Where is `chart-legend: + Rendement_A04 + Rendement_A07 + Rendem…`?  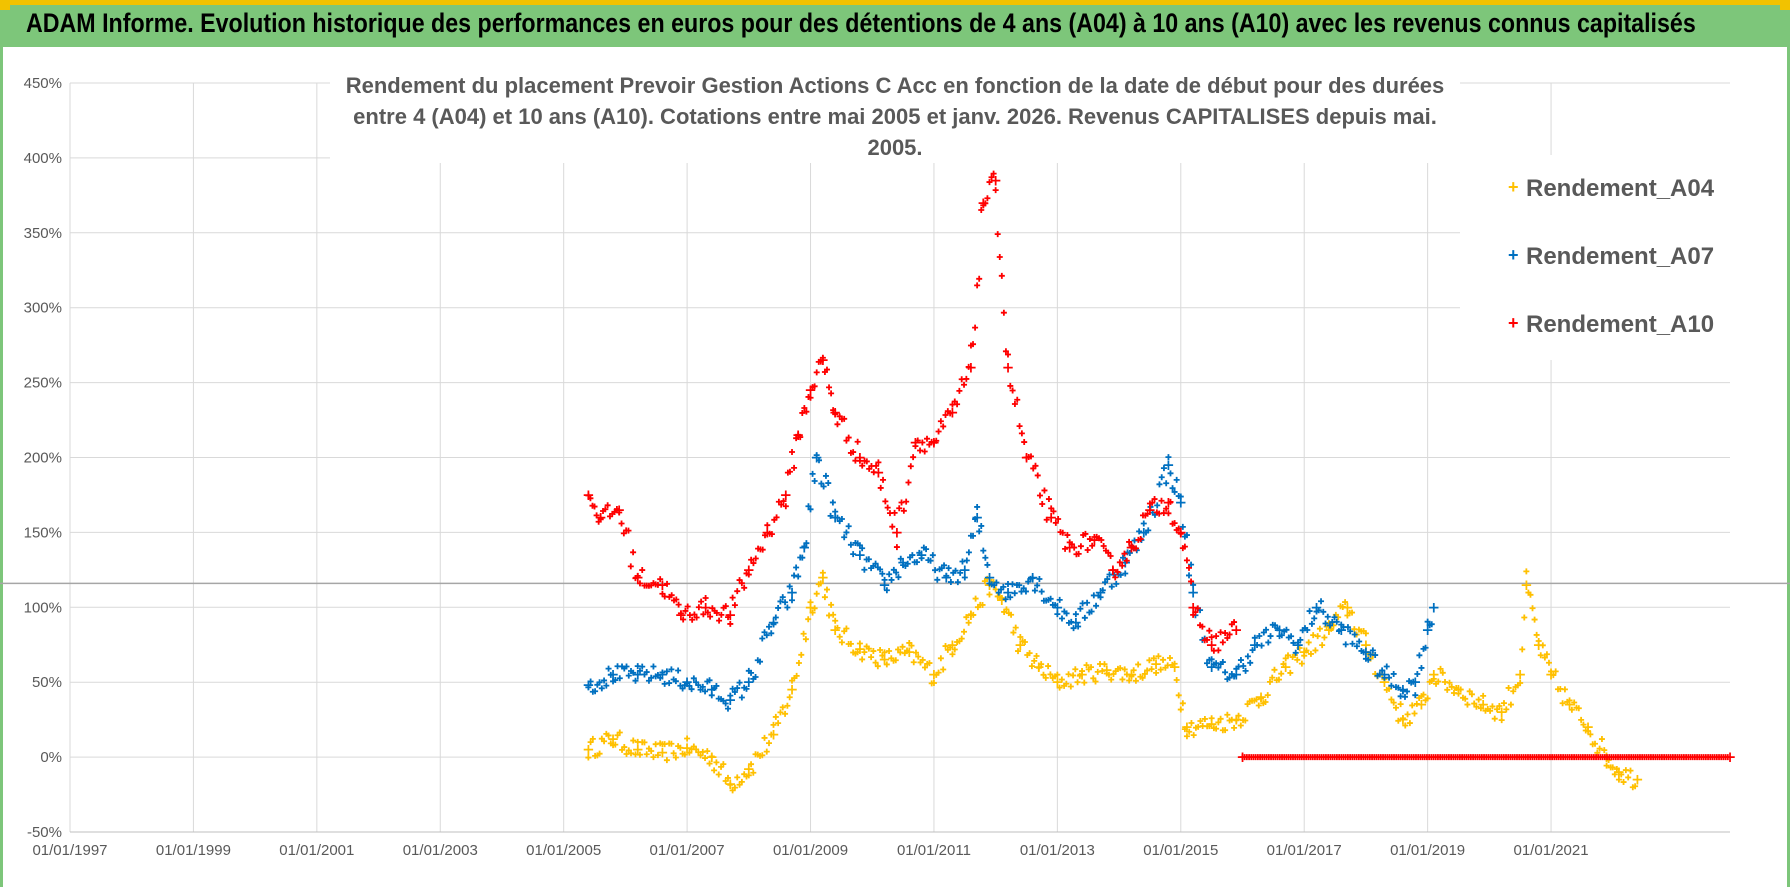
chart-legend: + Rendement_A04 + Rendement_A07 + Rendem… is located at coordinates (1595, 257).